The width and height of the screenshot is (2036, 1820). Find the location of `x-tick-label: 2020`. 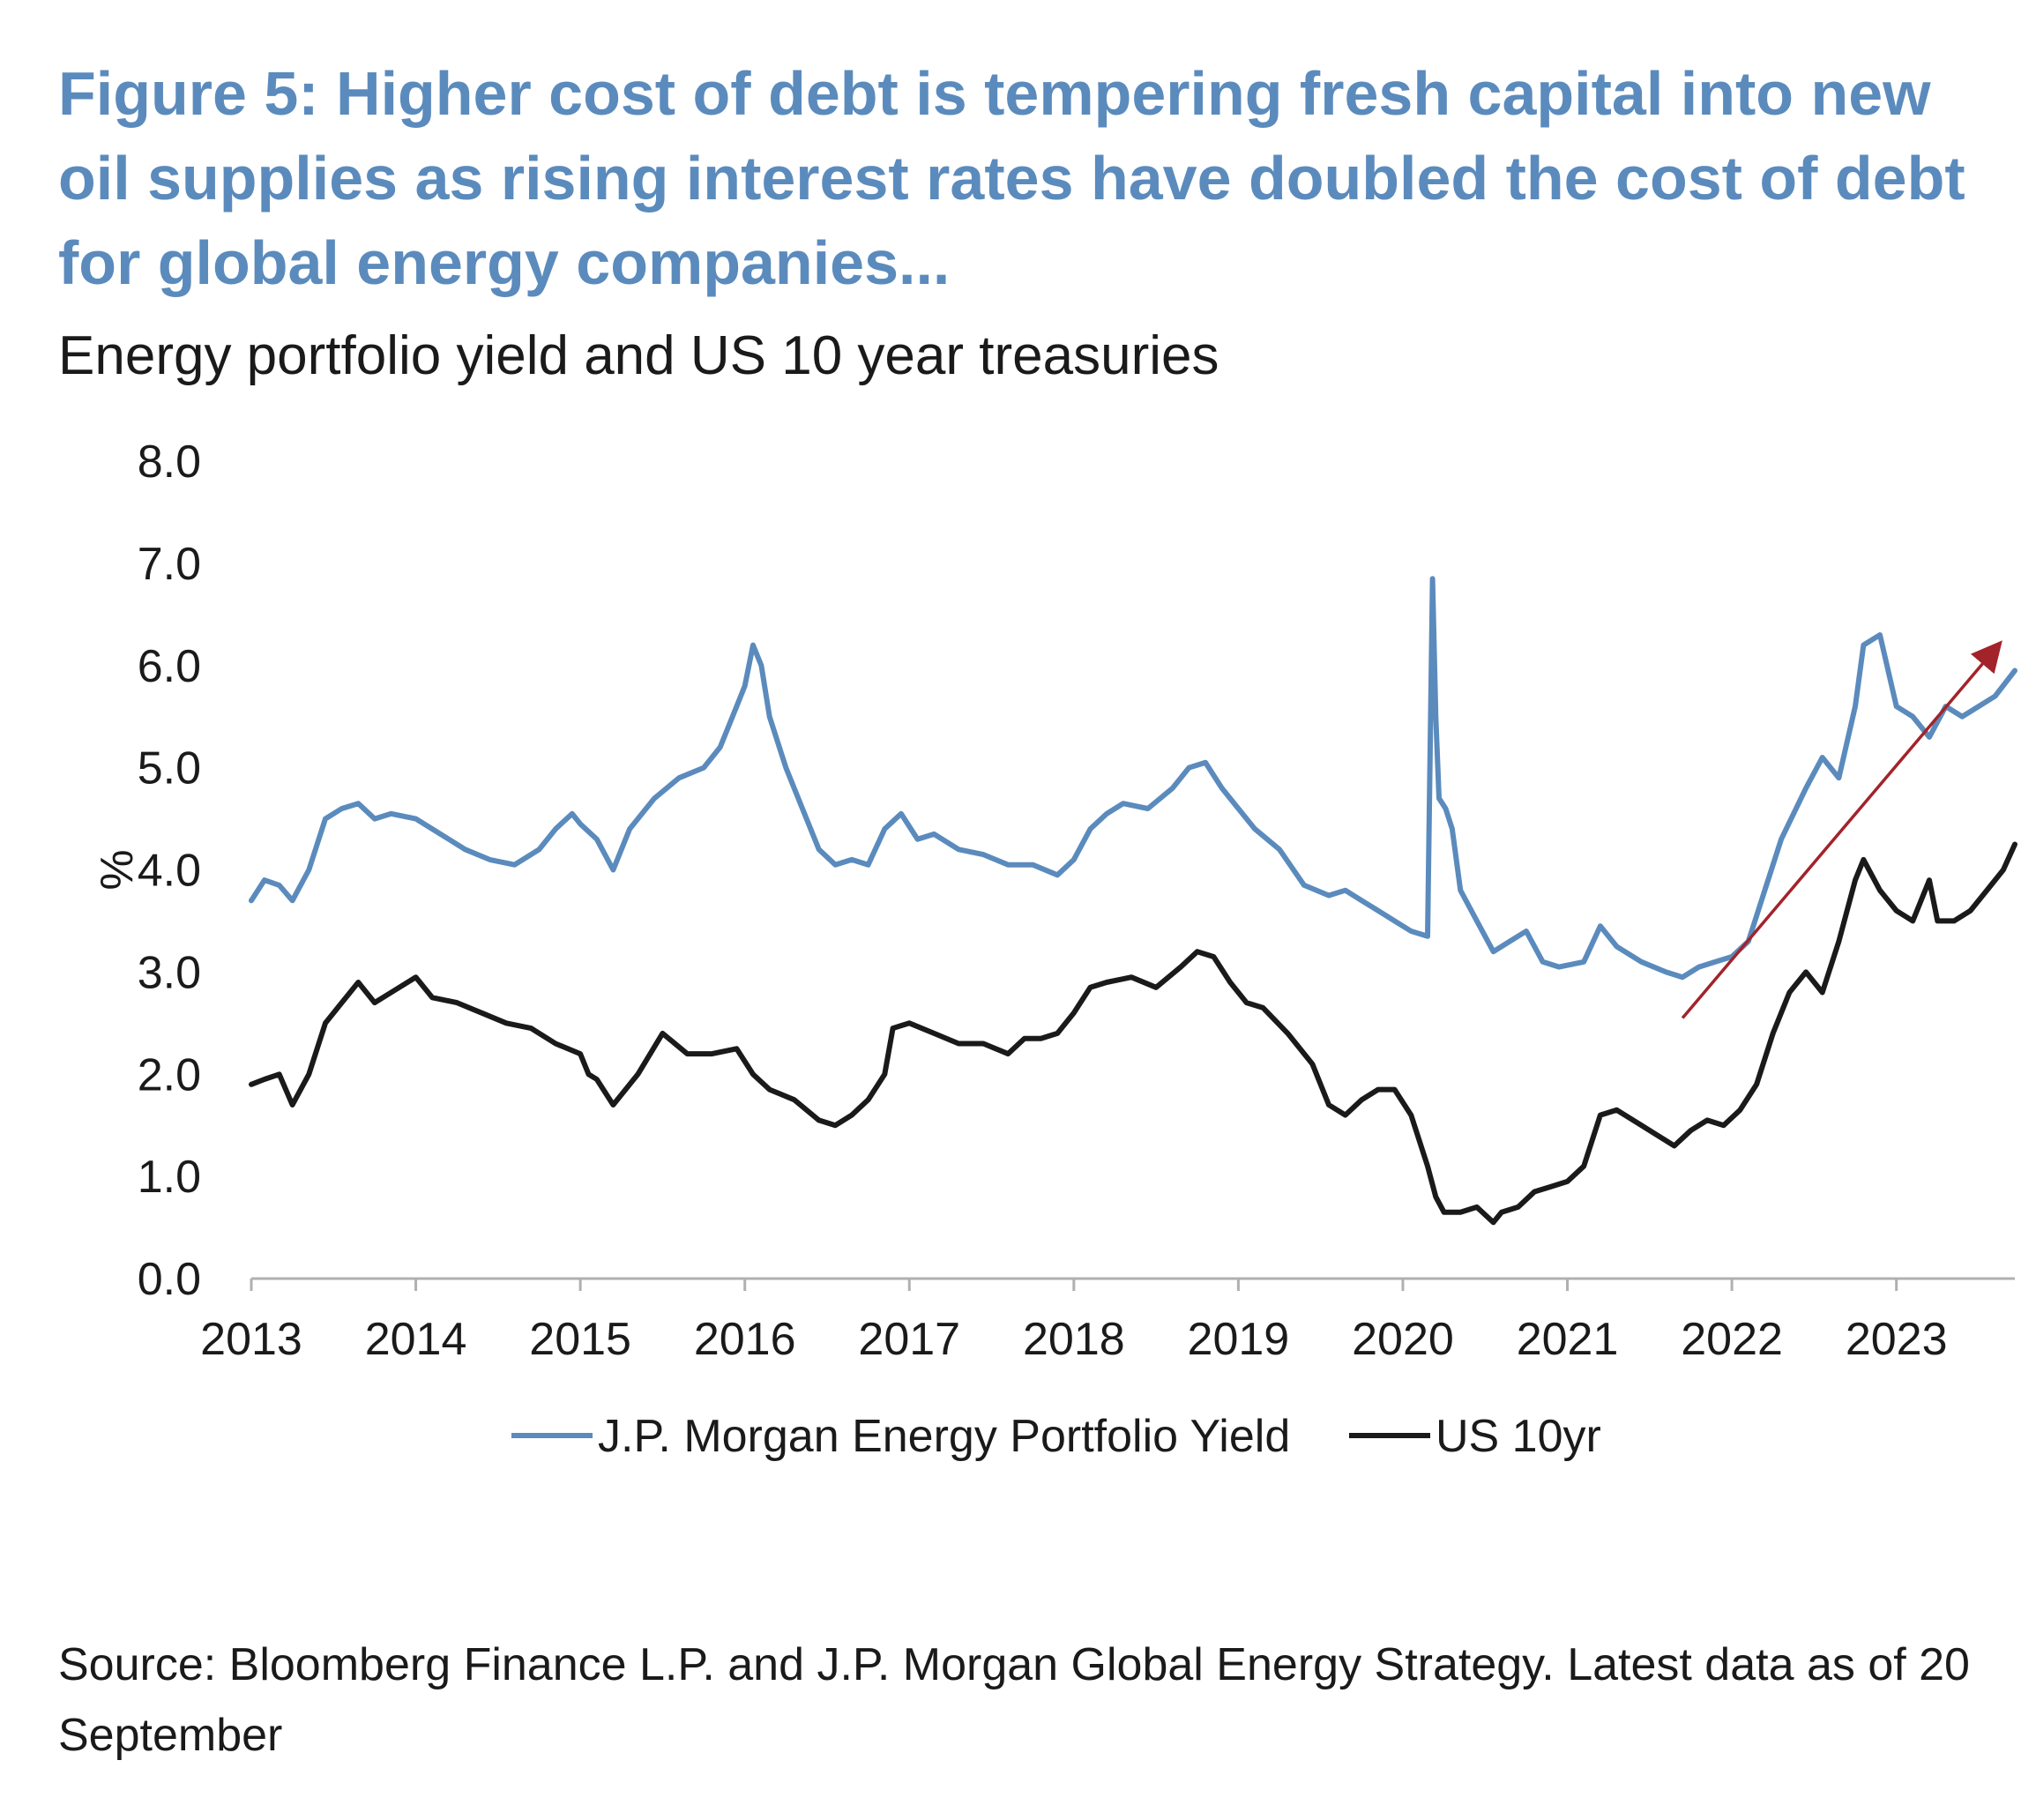

x-tick-label: 2020 is located at coordinates (1403, 1339).